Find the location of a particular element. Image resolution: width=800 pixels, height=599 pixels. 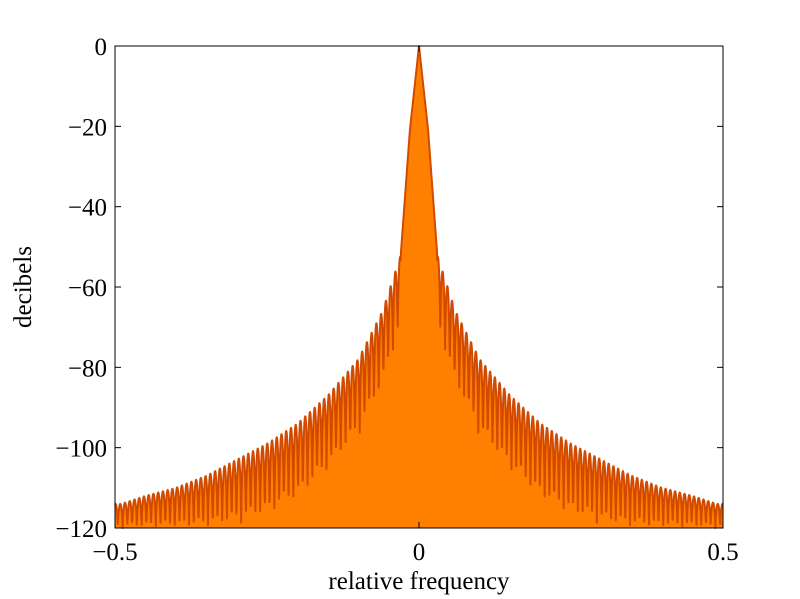

x-tick-label: 0 is located at coordinates (419, 552).